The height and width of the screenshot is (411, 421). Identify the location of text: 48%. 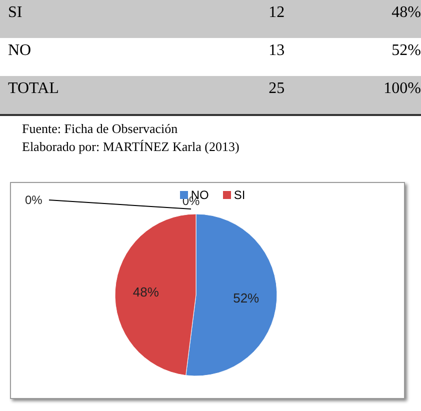
(405, 13).